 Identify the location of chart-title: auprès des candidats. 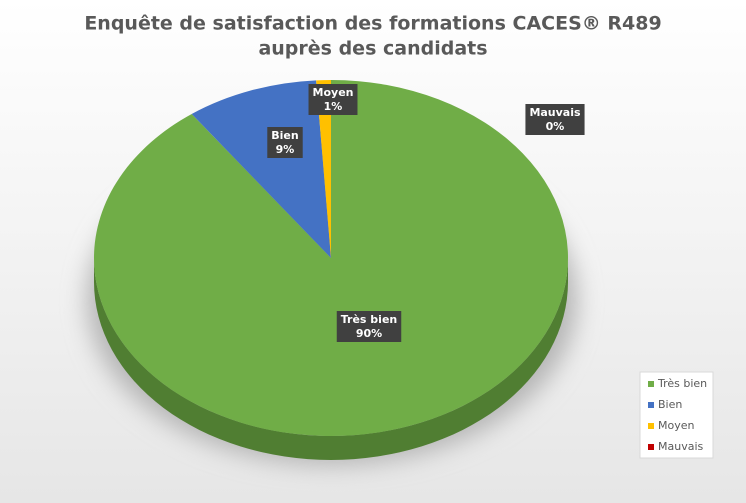
(372, 49).